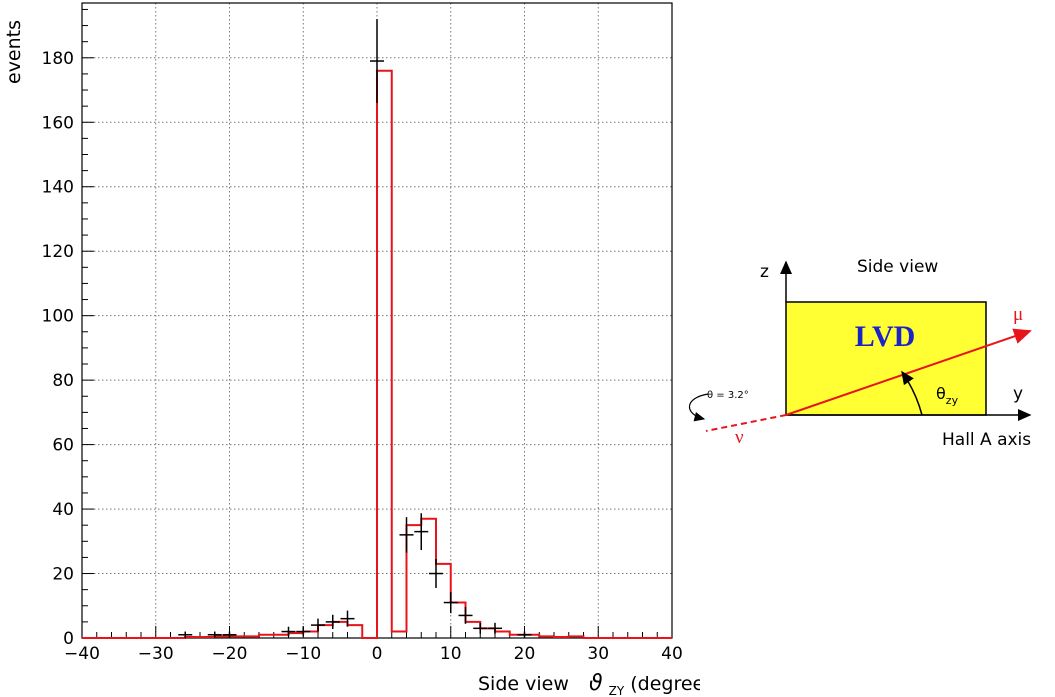 This screenshot has height=697, width=1055. What do you see at coordinates (230, 654) in the screenshot?
I see `x-tick-label: −20` at bounding box center [230, 654].